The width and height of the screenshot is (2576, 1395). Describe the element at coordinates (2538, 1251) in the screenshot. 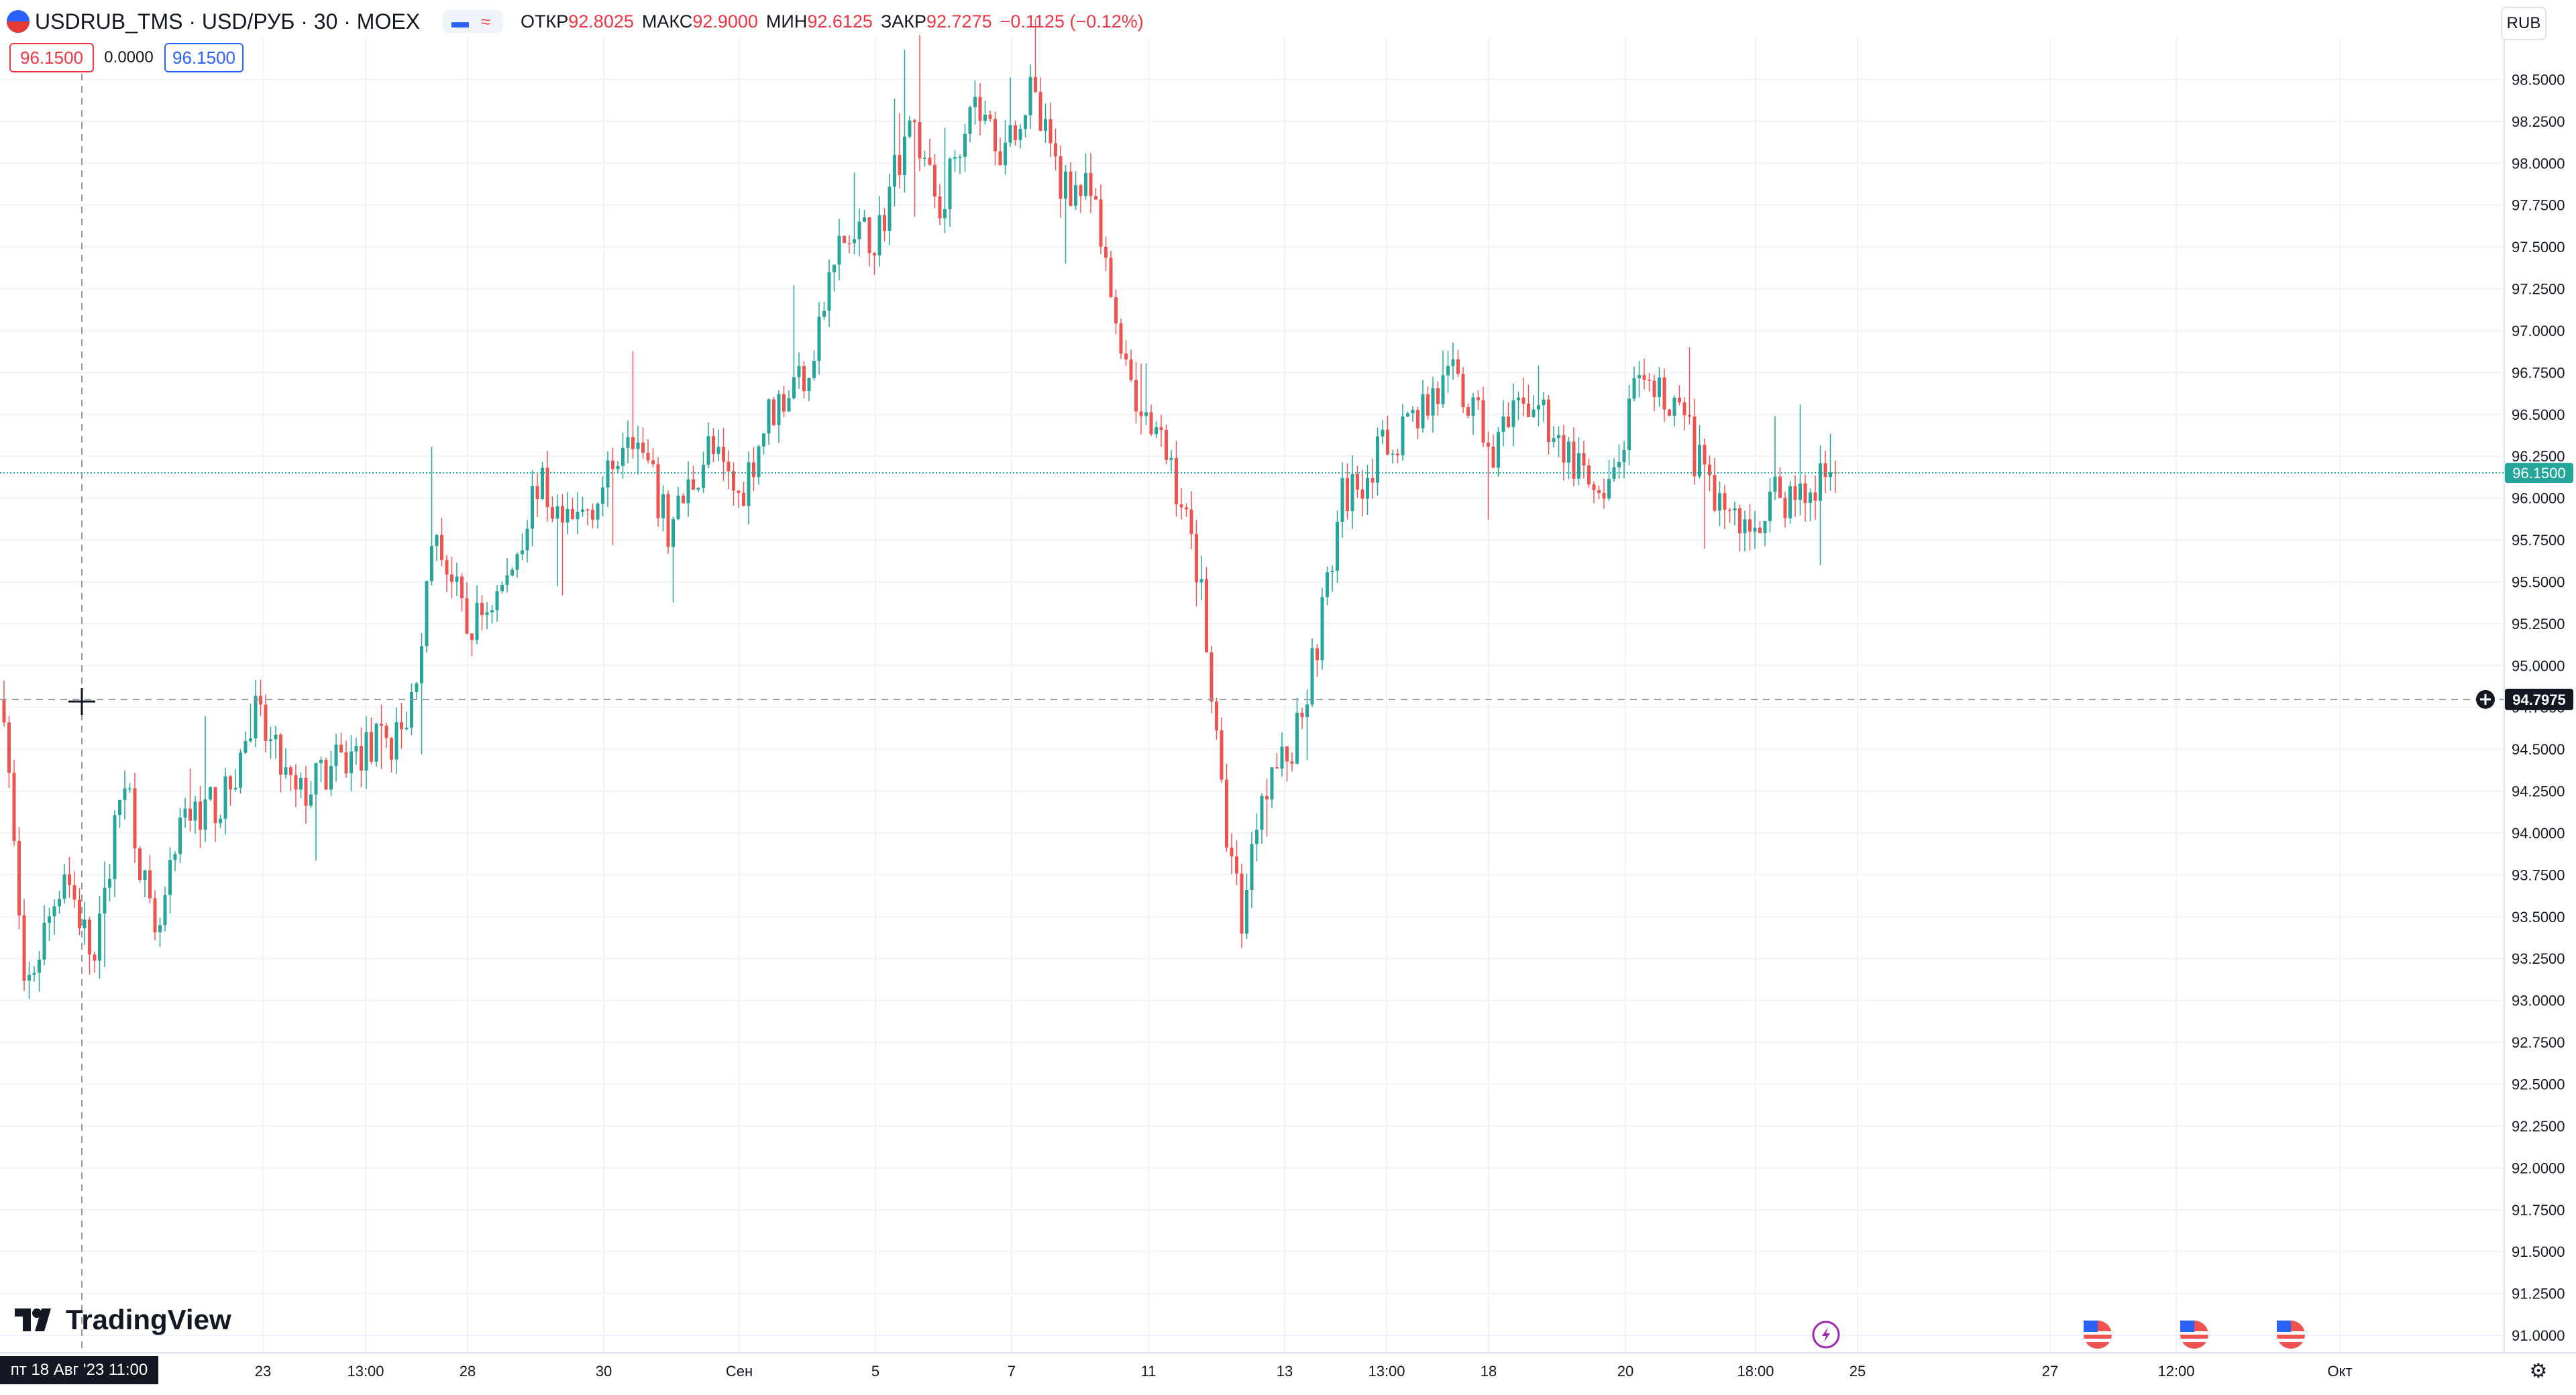

I see `price-tick-label: 91.5000` at that location.